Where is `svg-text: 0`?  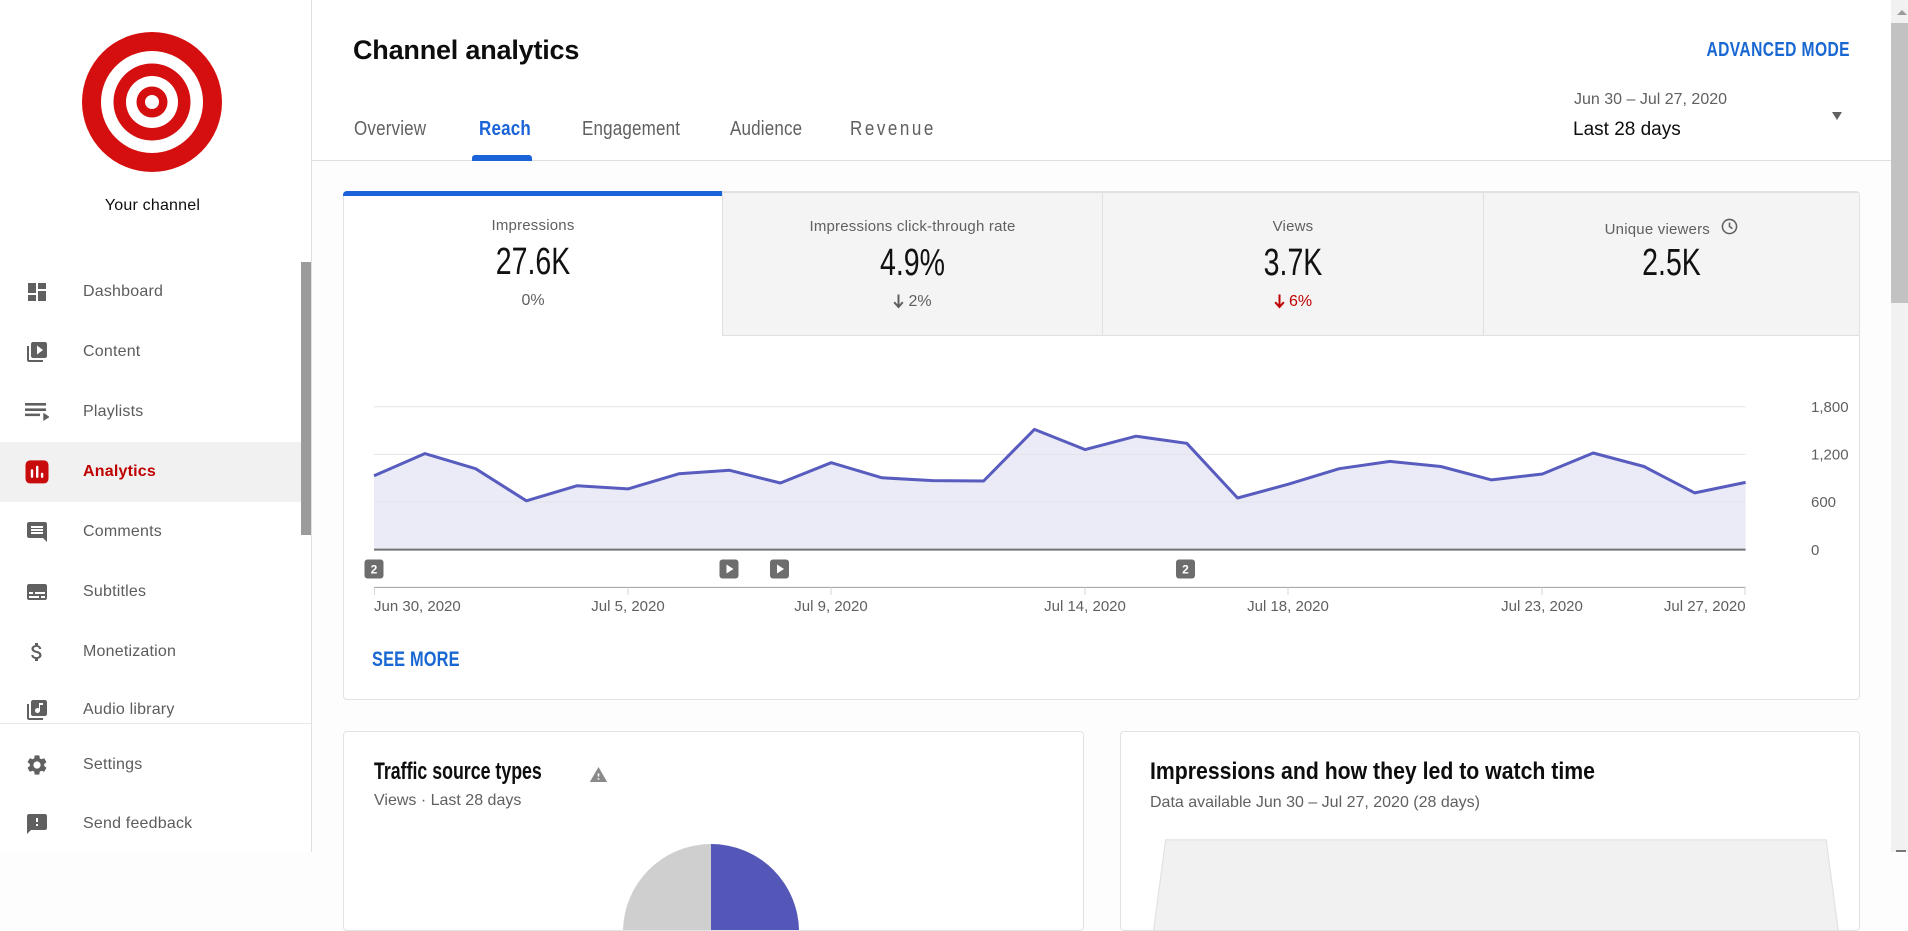
svg-text: 0 is located at coordinates (1815, 550).